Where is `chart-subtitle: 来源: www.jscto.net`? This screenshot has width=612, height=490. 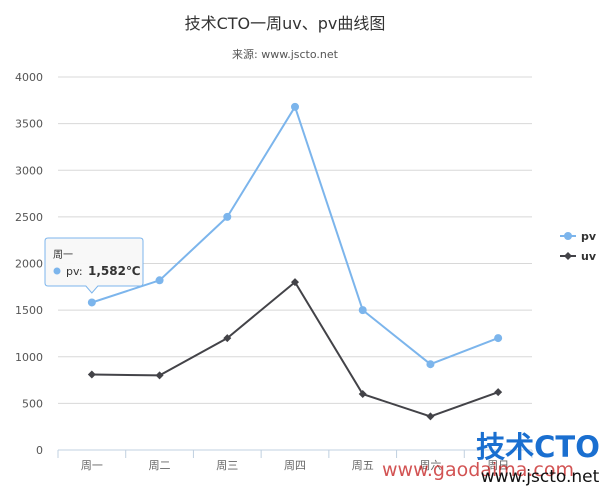 chart-subtitle: 来源: www.jscto.net is located at coordinates (285, 54).